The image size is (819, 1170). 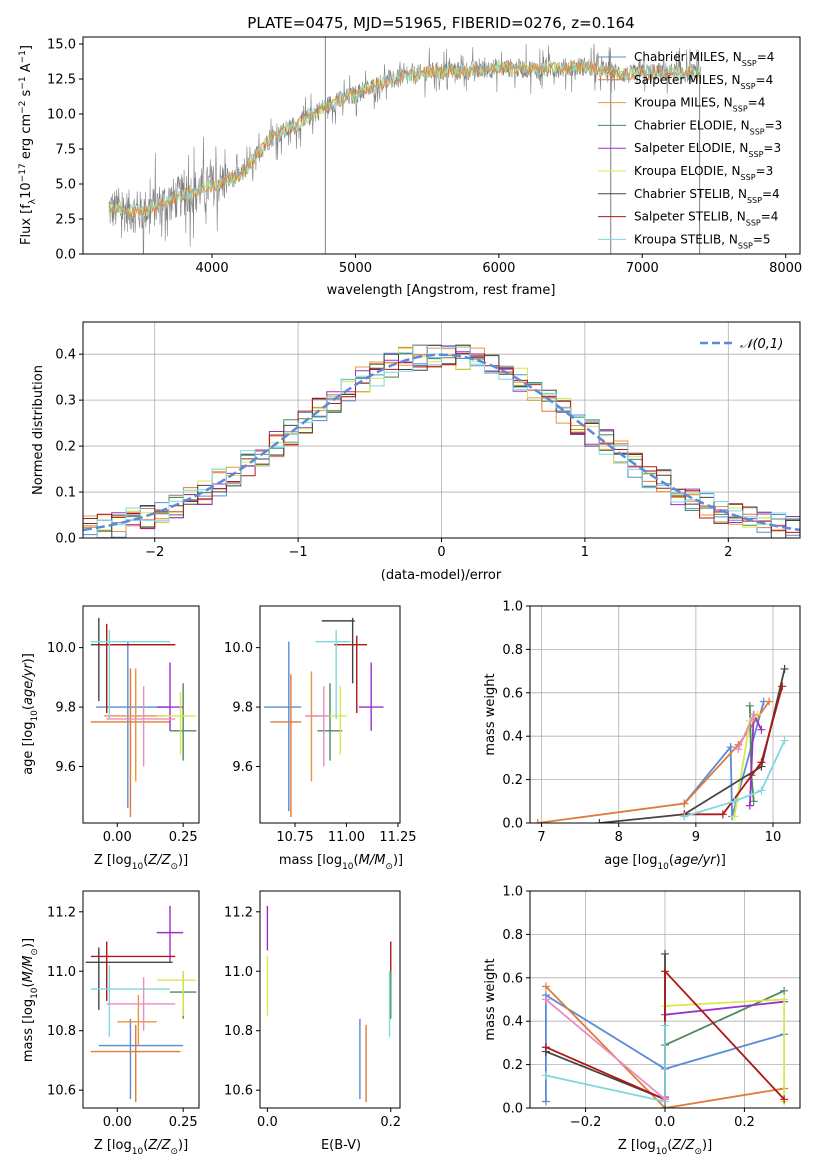 I want to click on x-axis-label: age [log10(age/yr)], so click(x=665, y=862).